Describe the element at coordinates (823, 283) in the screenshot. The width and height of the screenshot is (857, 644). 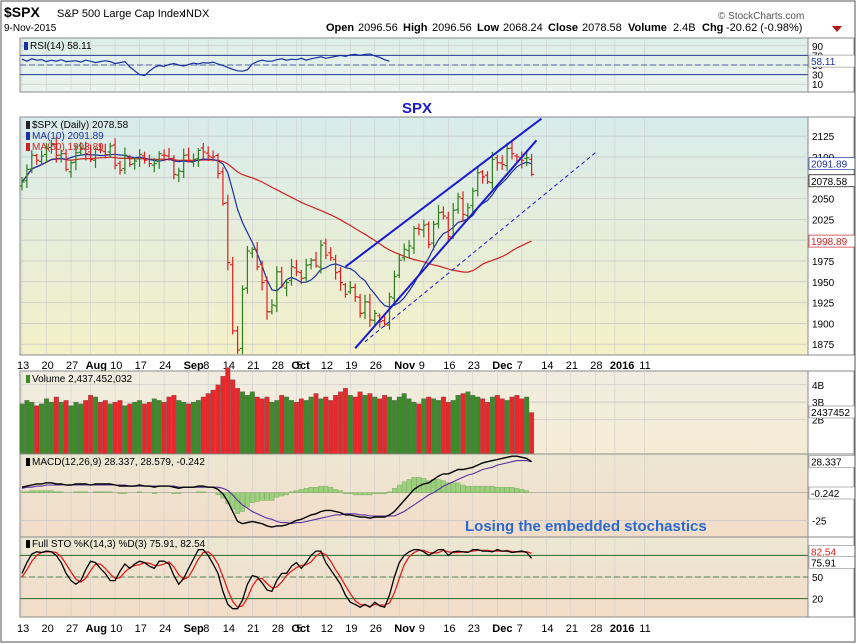
I see `price-tick-label: 1950` at that location.